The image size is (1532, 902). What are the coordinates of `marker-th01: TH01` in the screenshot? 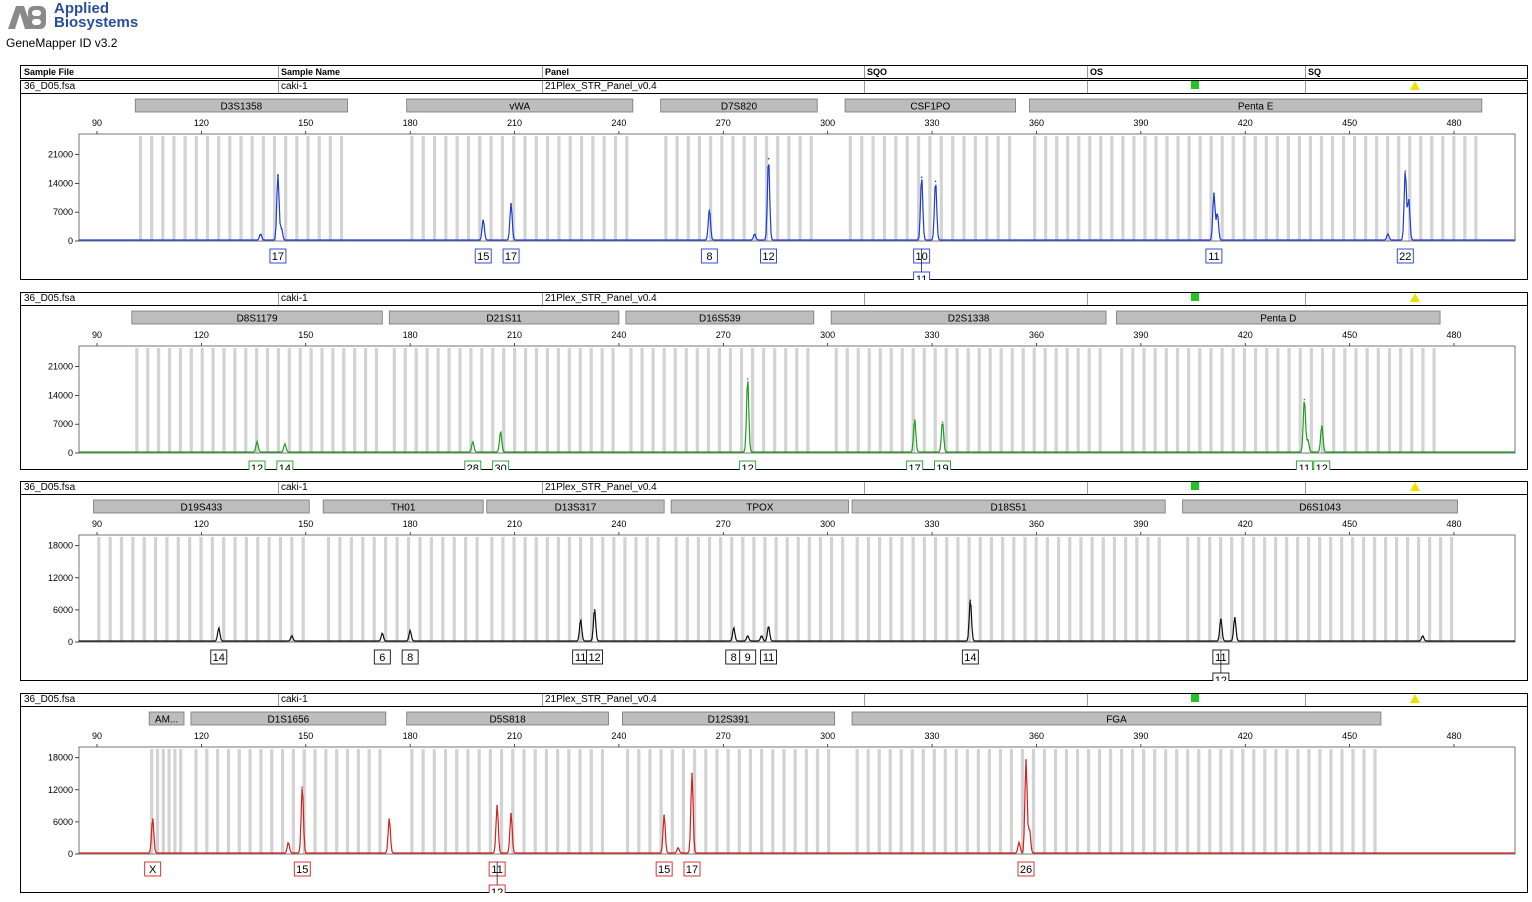 It's located at (403, 506).